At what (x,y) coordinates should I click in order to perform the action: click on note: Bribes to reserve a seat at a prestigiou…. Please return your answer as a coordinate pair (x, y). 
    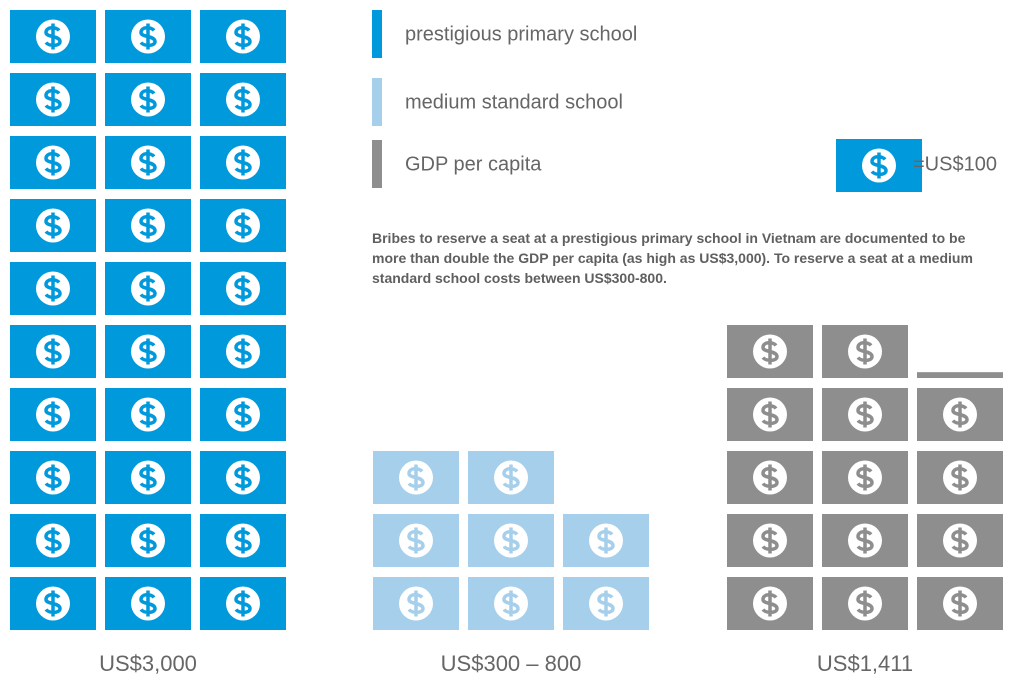
    Looking at the image, I should click on (672, 258).